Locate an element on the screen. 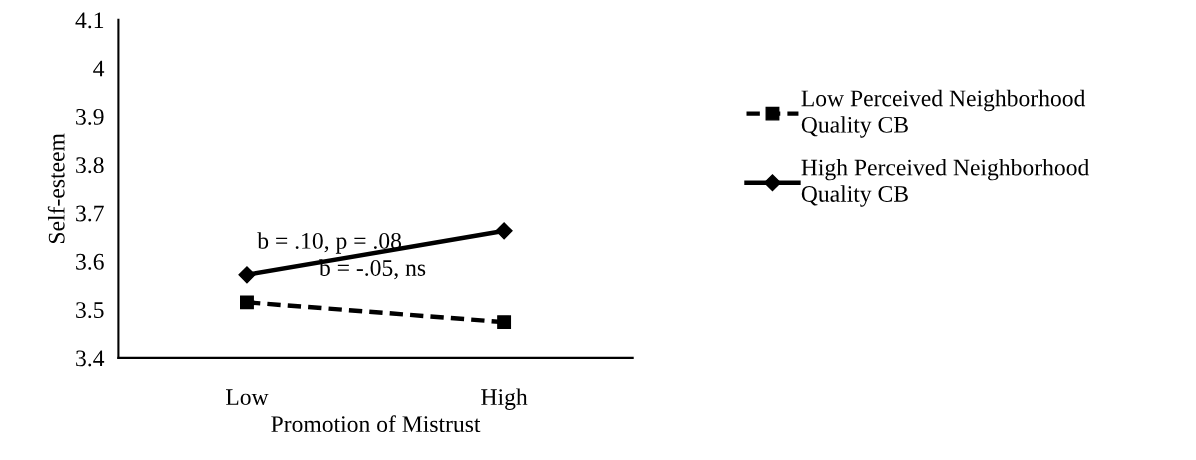 This screenshot has height=460, width=1196. legend-label: High Perceived Neighborhood Quality CB is located at coordinates (945, 182).